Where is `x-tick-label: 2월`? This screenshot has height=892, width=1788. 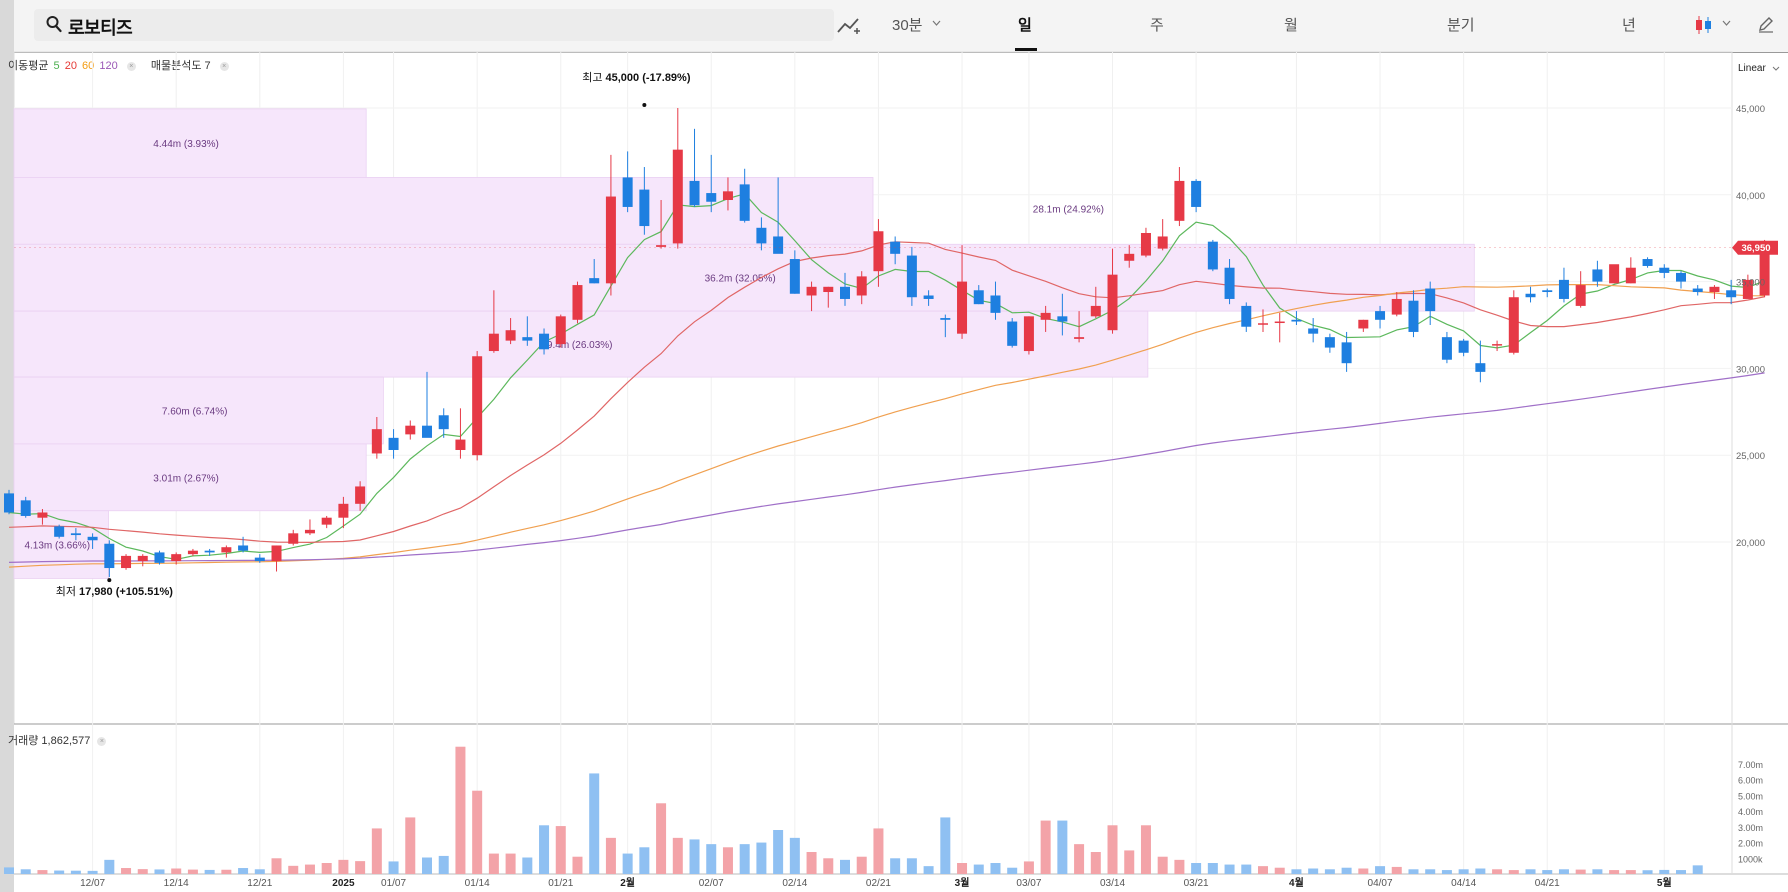 x-tick-label: 2월 is located at coordinates (627, 883).